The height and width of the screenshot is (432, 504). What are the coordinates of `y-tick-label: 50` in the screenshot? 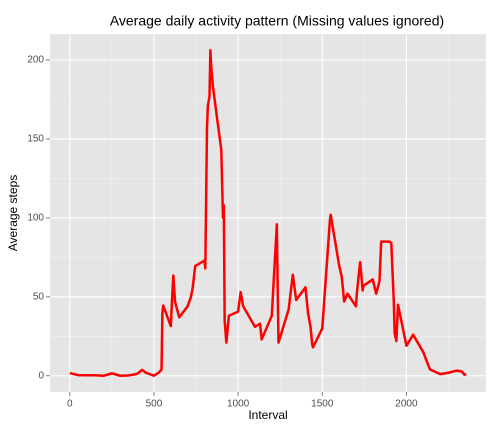 It's located at (39, 296).